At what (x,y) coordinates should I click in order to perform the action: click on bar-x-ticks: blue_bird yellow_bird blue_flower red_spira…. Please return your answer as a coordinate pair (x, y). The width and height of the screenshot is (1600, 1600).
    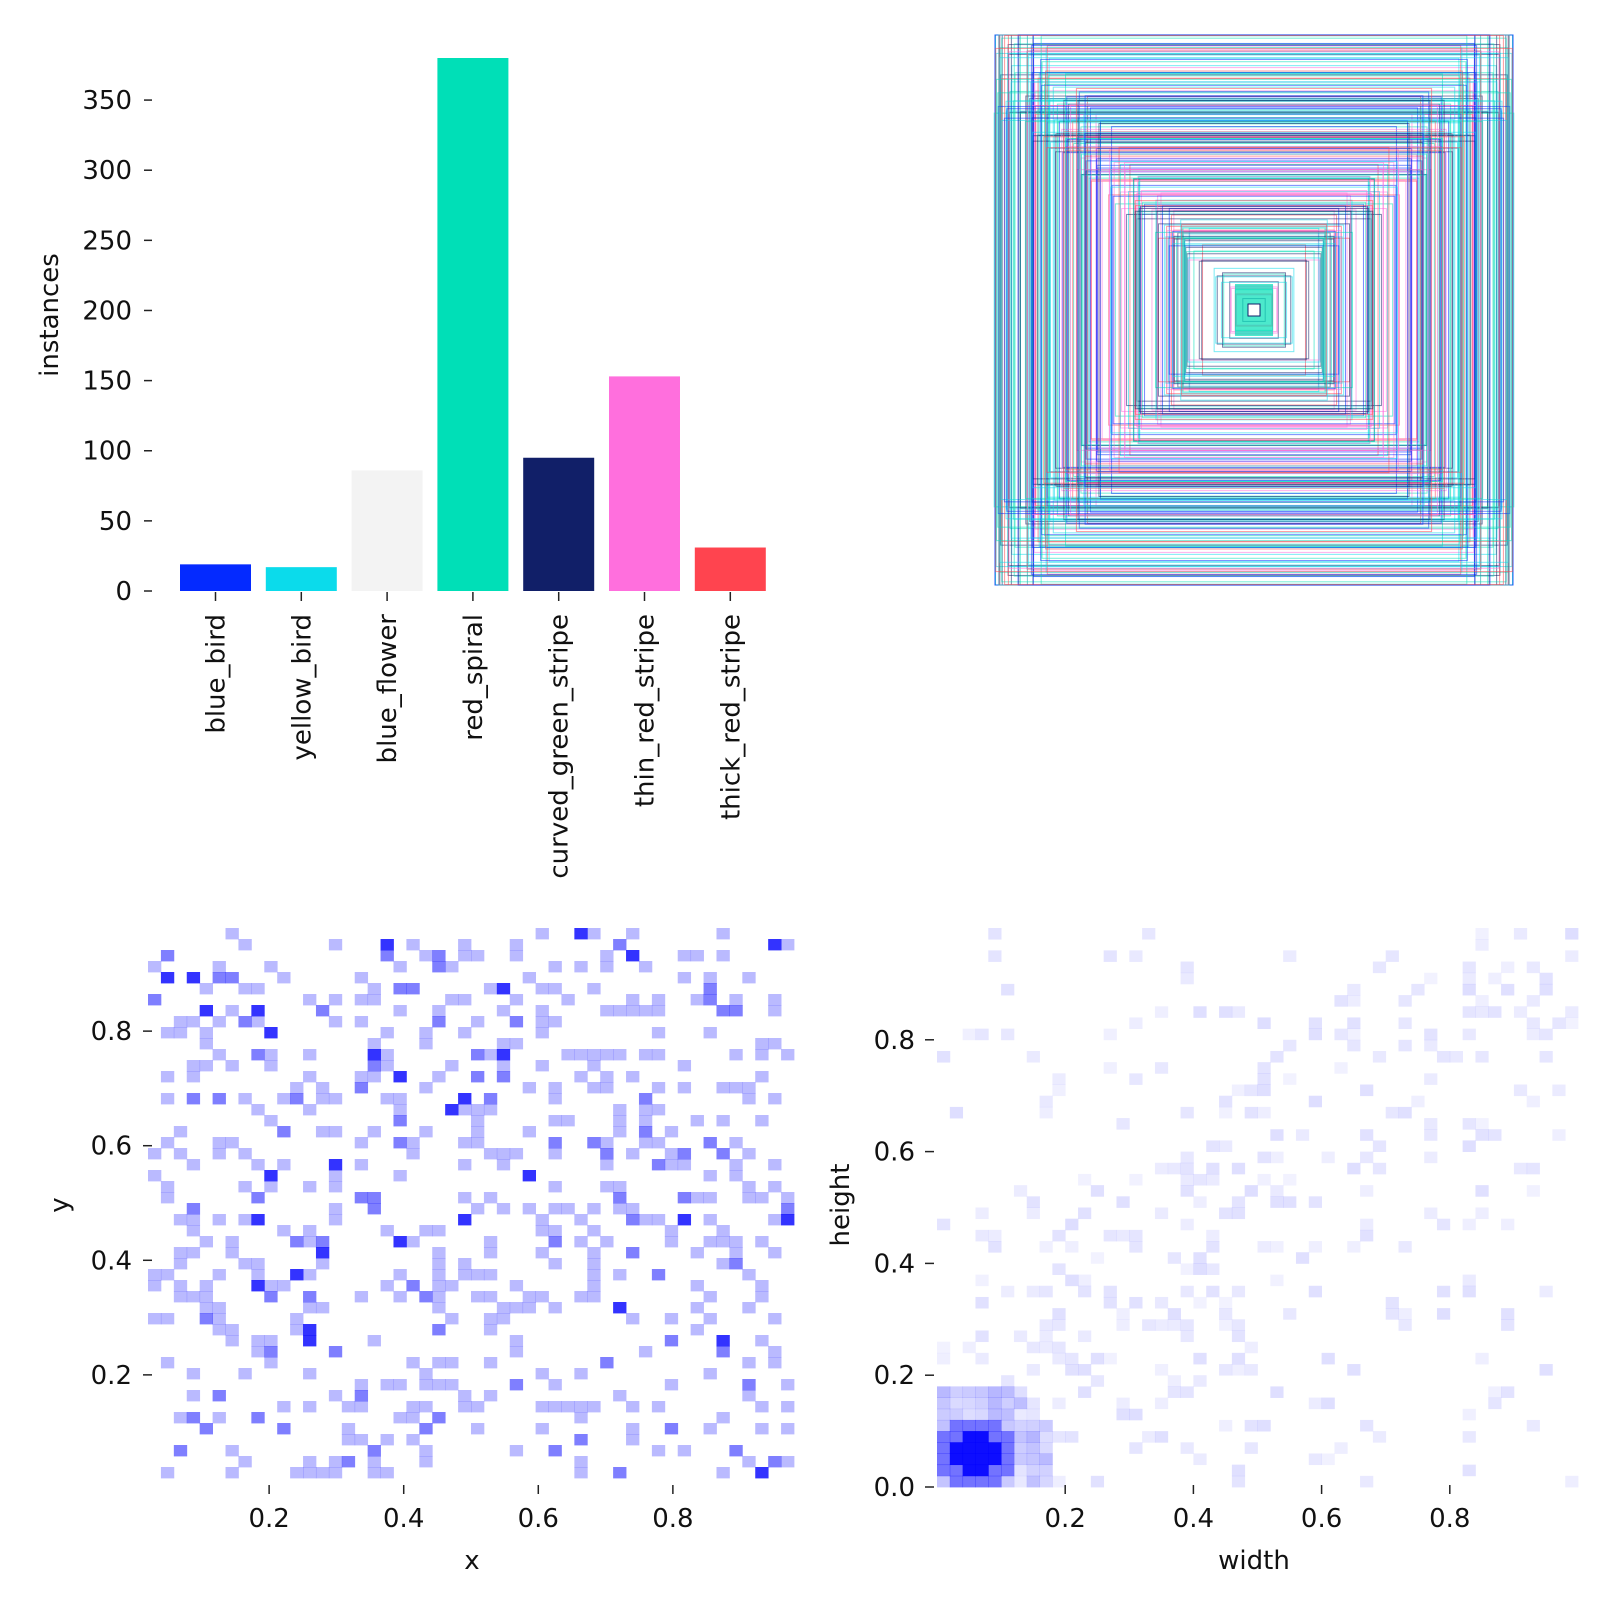
    Looking at the image, I should click on (474, 735).